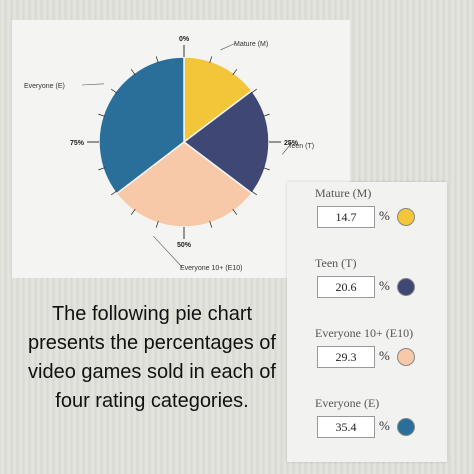 This screenshot has height=474, width=474. I want to click on tick-label: 0%, so click(184, 39).